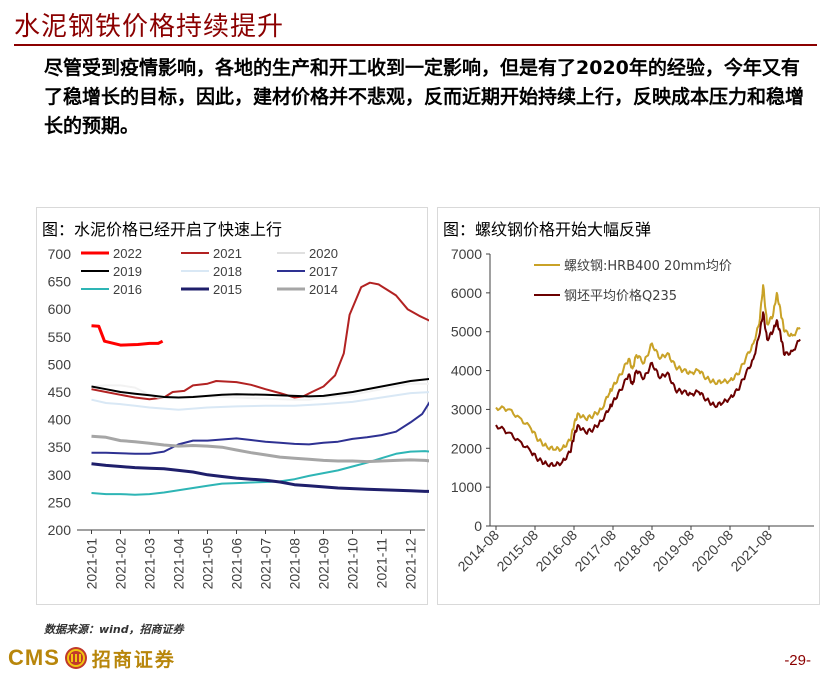 This screenshot has width=831, height=676. What do you see at coordinates (127, 289) in the screenshot?
I see `legend-label: 2016` at bounding box center [127, 289].